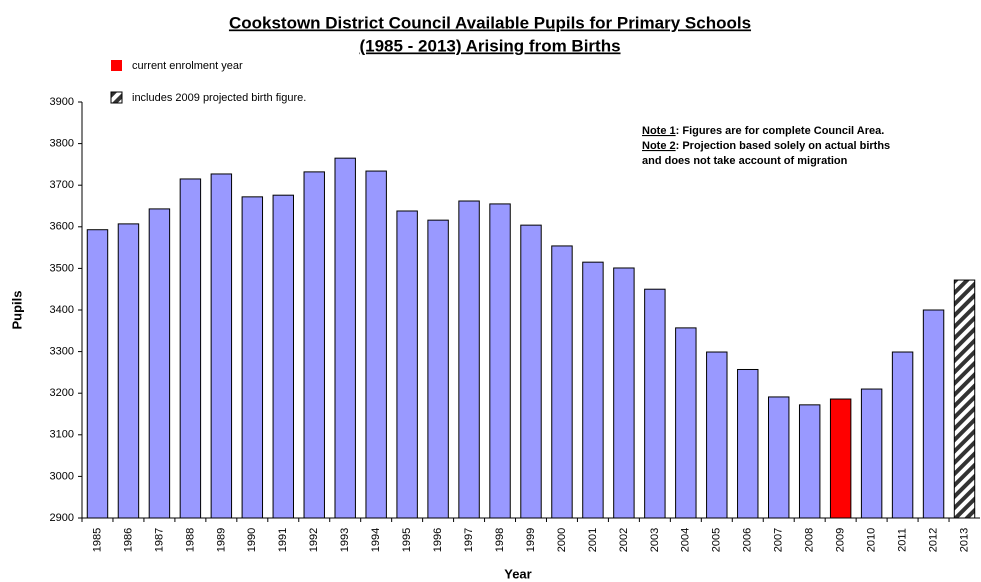 Image resolution: width=981 pixels, height=582 pixels. What do you see at coordinates (62, 227) in the screenshot?
I see `y-tick-label: 3600` at bounding box center [62, 227].